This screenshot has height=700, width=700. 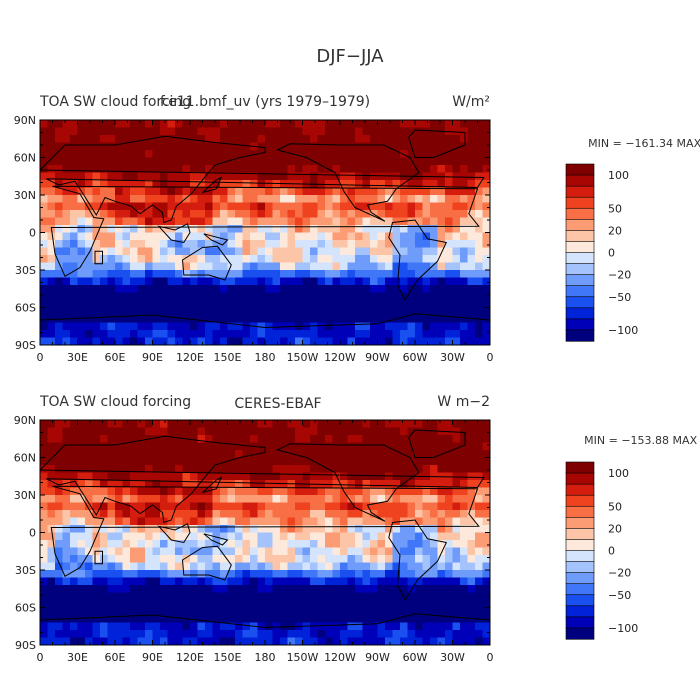 What do you see at coordinates (580, 324) in the screenshot?
I see `colorbar-swatch` at bounding box center [580, 324].